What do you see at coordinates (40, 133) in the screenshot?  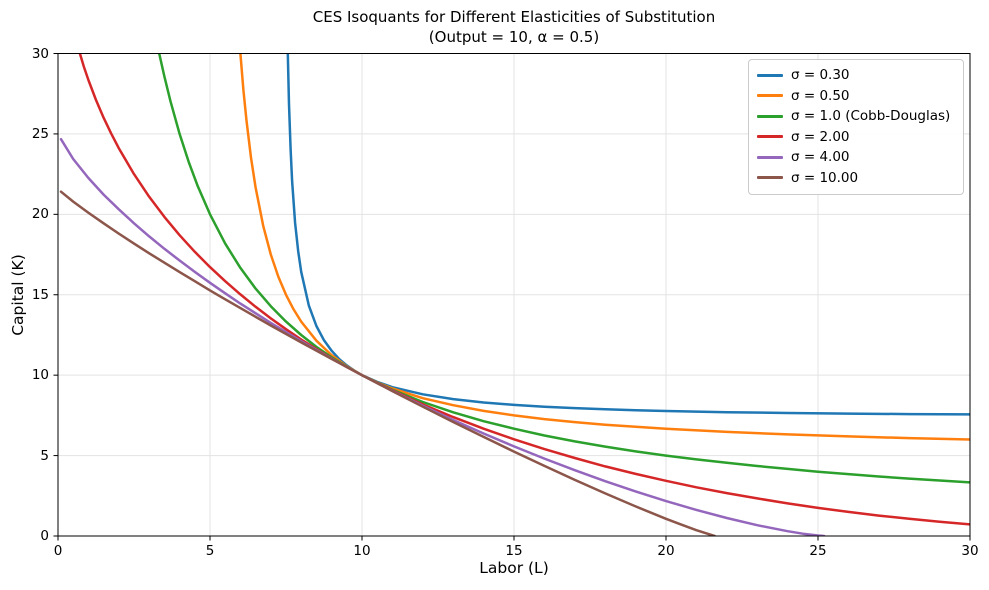 I see `y-tick-label: 25` at bounding box center [40, 133].